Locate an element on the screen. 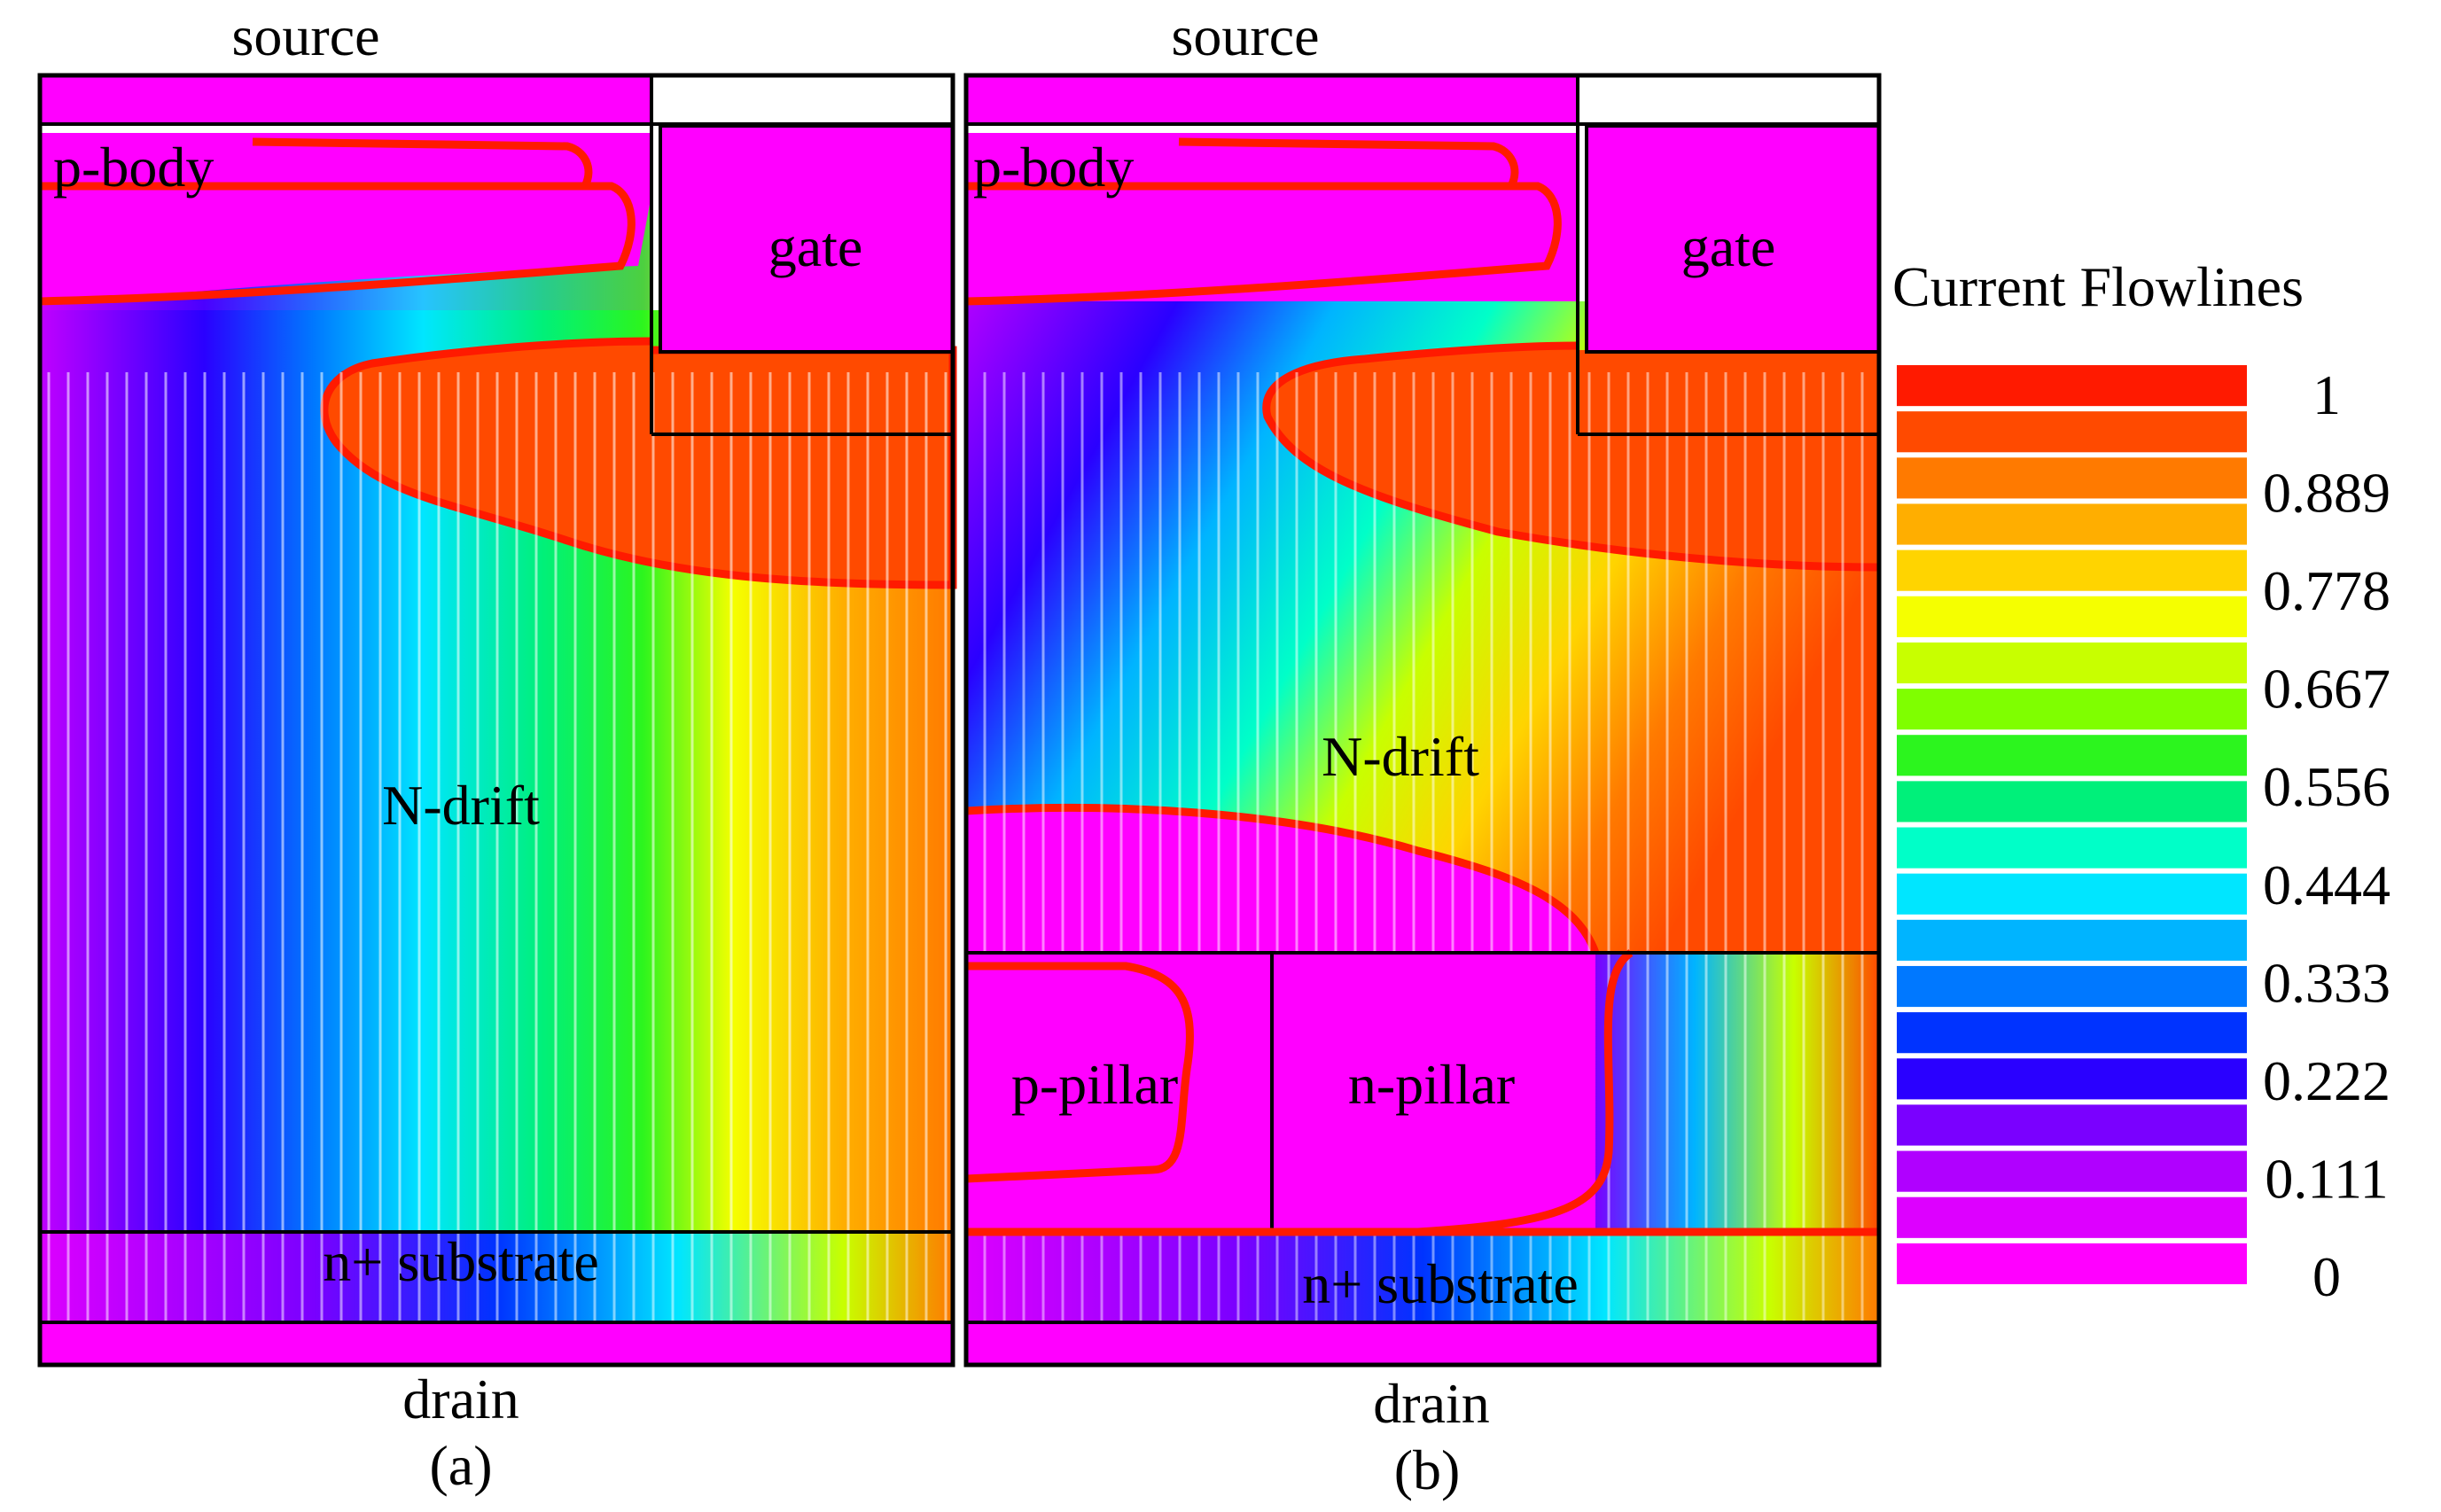 Image resolution: width=2441 pixels, height=1512 pixels. legend-tick-label: 0.111 is located at coordinates (2326, 1179).